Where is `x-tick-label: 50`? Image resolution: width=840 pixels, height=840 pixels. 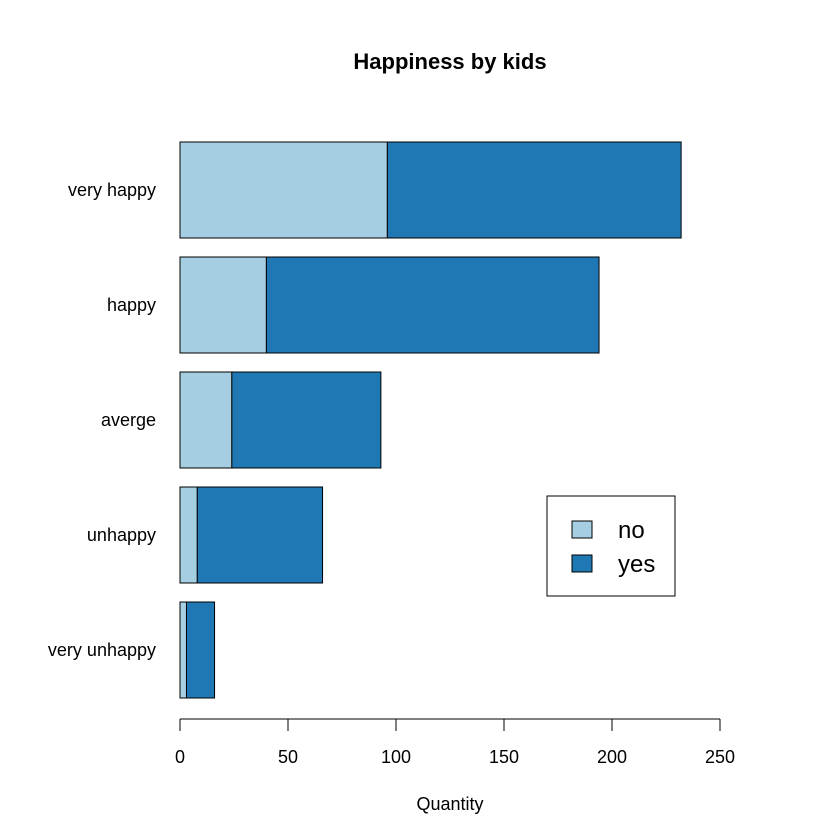
x-tick-label: 50 is located at coordinates (288, 757).